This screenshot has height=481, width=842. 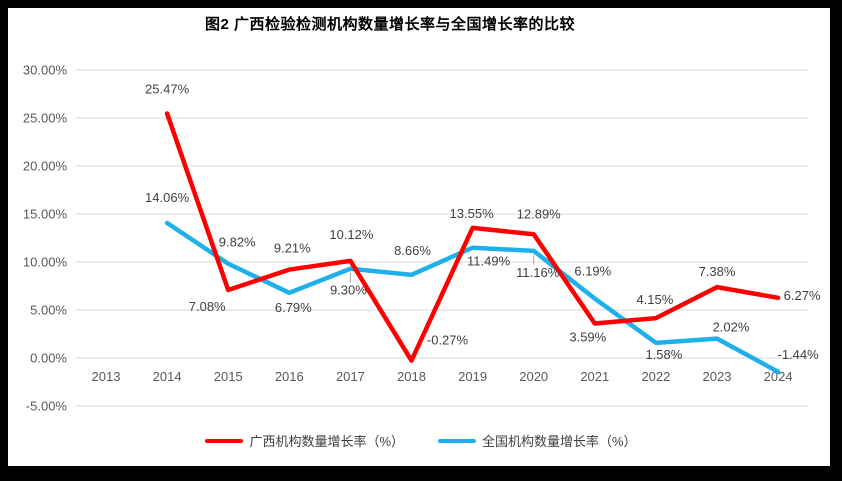 What do you see at coordinates (106, 376) in the screenshot?
I see `x-axis-tick-label: 2013` at bounding box center [106, 376].